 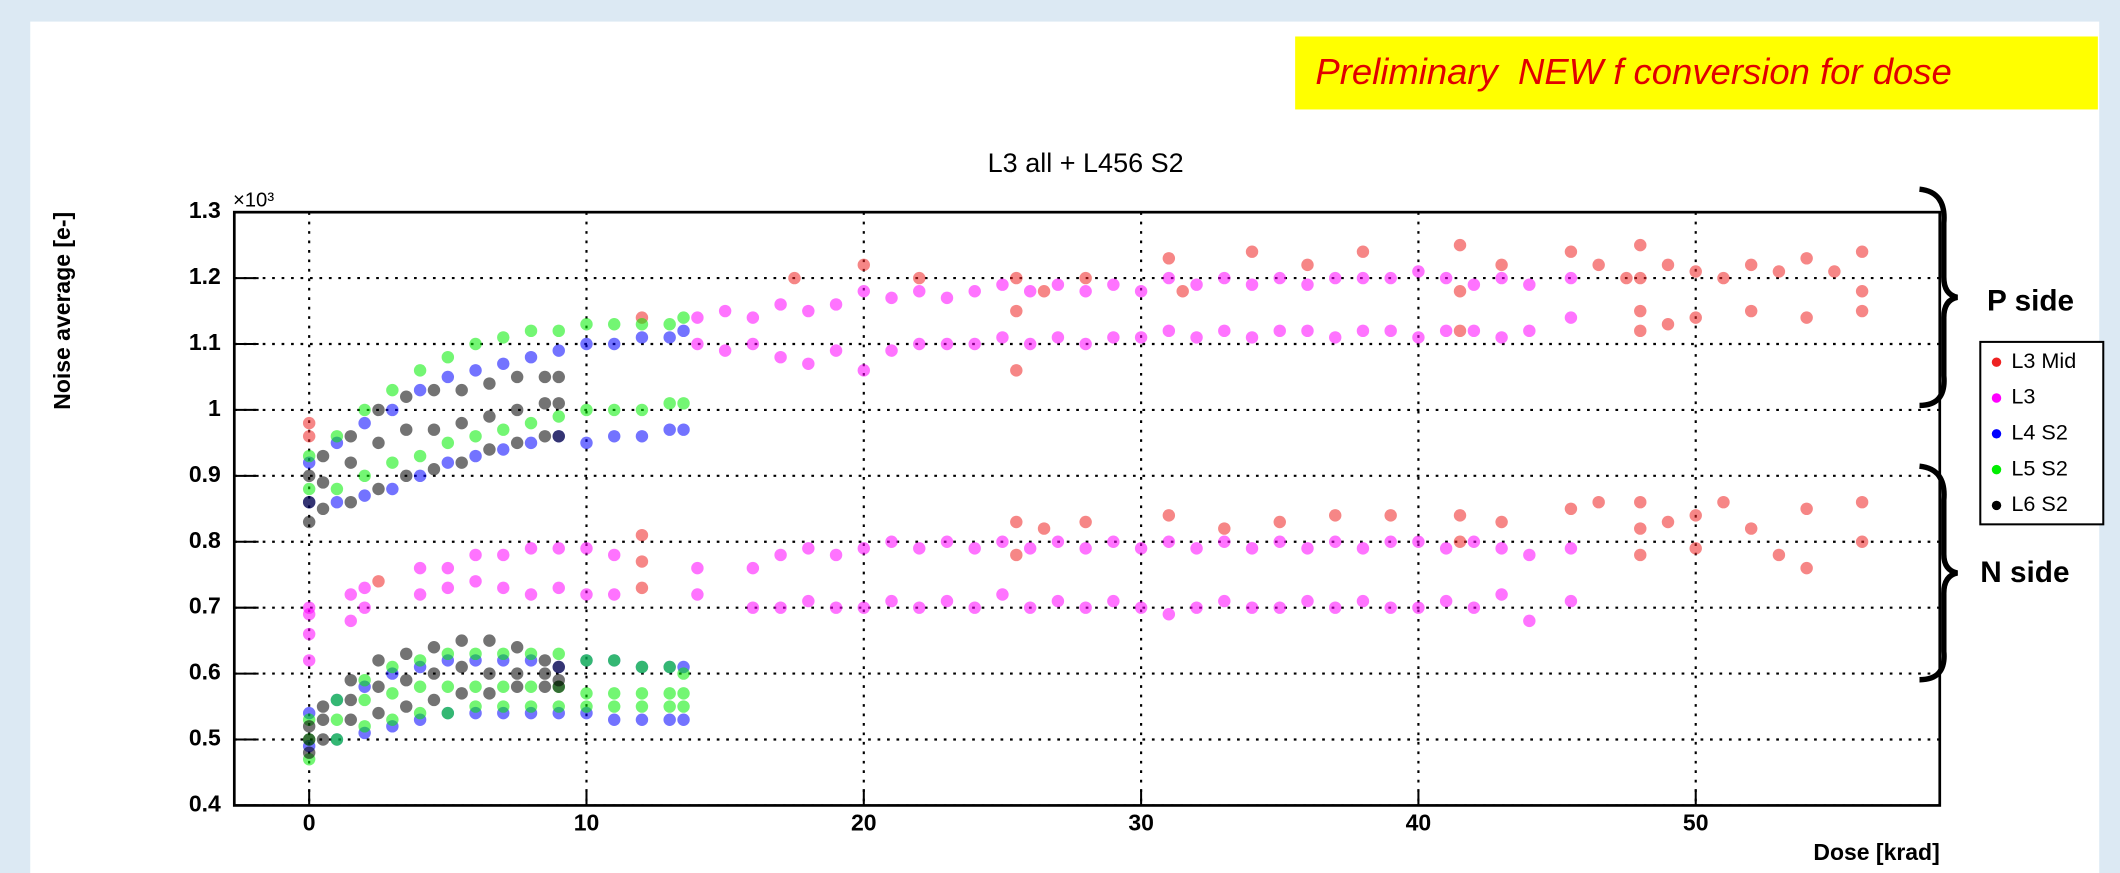 I want to click on legend: L3 Mid L3 L4 S2 L5 S2 L6 S2, so click(x=2033, y=432).